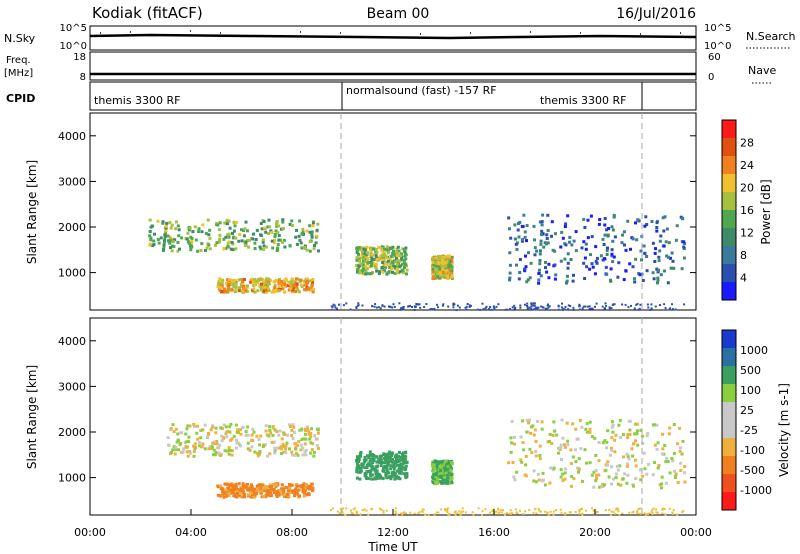 This screenshot has height=554, width=800. I want to click on freq-left-tick-bottom: 8, so click(83, 77).